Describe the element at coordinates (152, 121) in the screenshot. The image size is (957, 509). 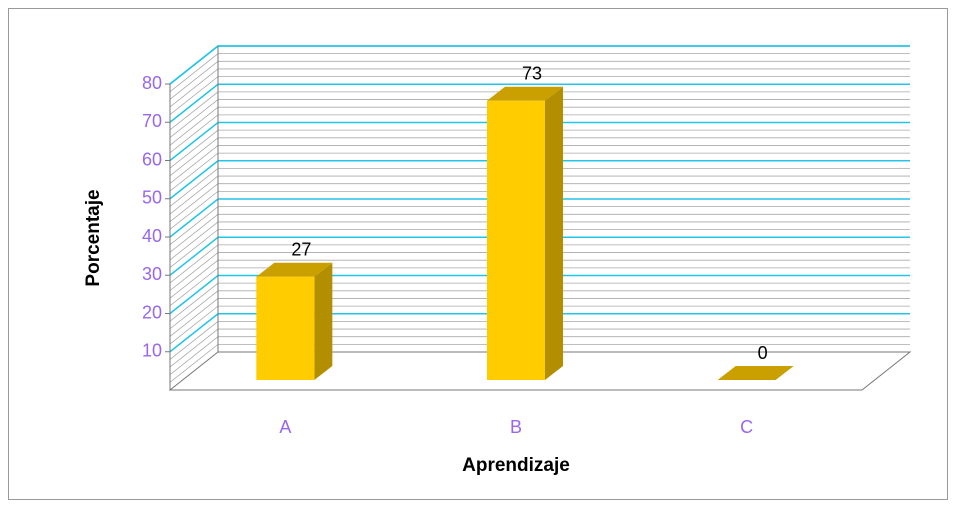
I see `y-tick-label: 70` at that location.